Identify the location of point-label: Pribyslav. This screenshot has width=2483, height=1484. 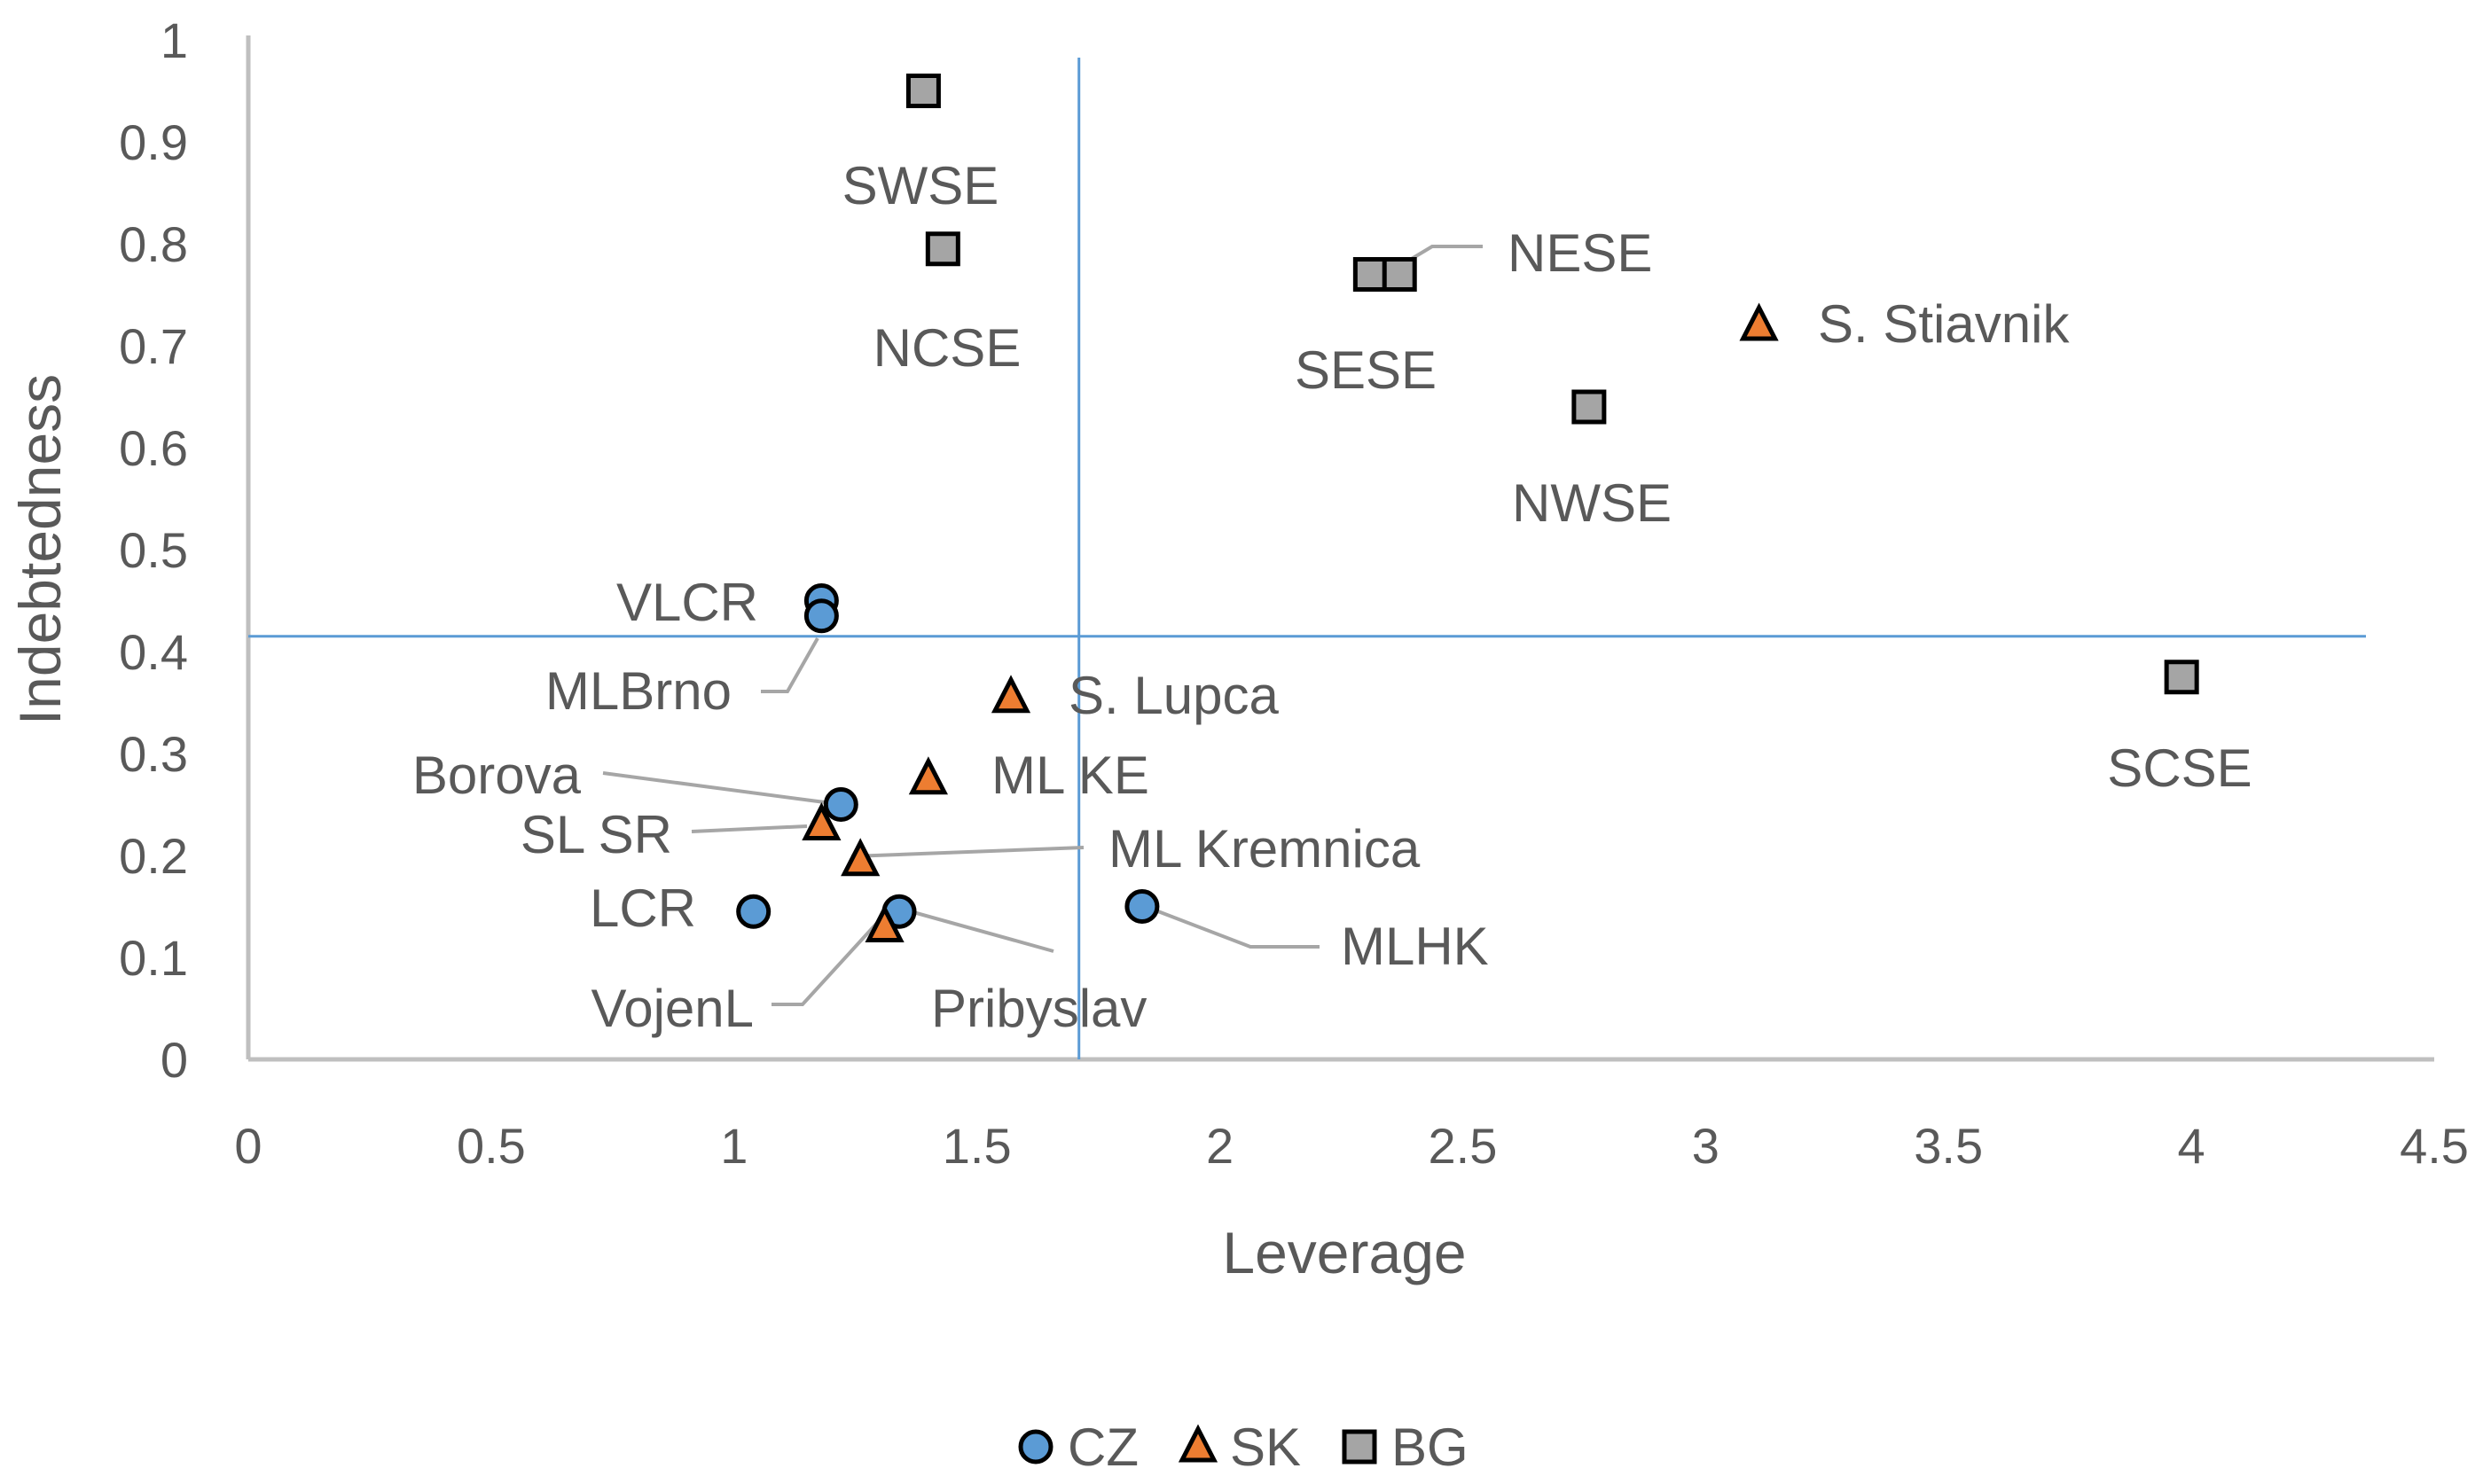
(1039, 1008).